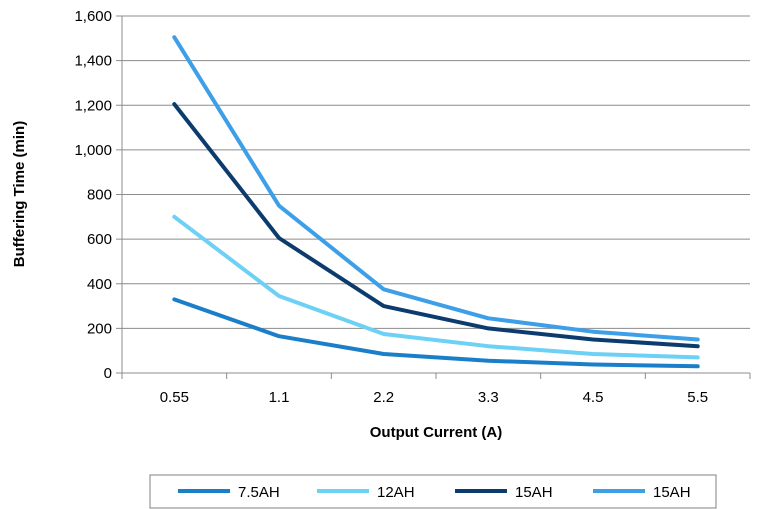 The width and height of the screenshot is (763, 509). I want to click on y-tick-label: 1,000, so click(93, 150).